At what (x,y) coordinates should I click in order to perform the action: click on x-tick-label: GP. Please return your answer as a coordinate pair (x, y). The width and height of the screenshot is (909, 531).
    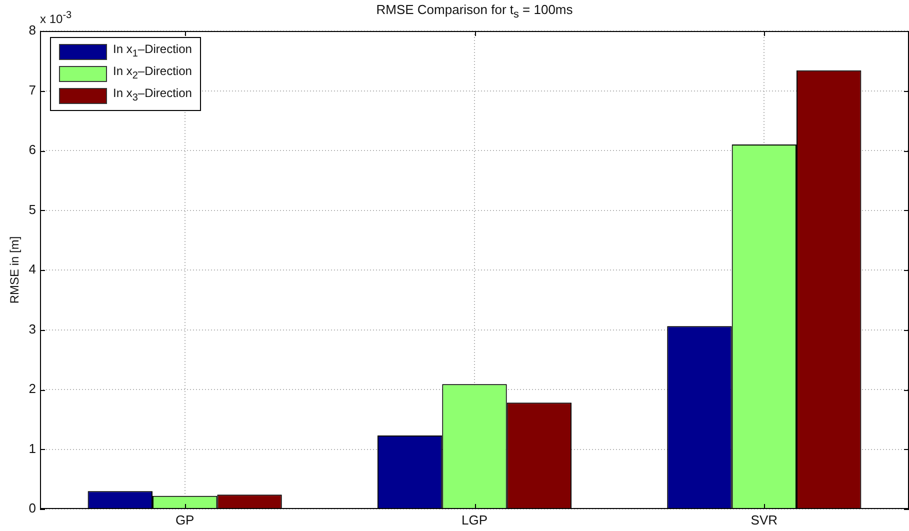
    Looking at the image, I should click on (184, 520).